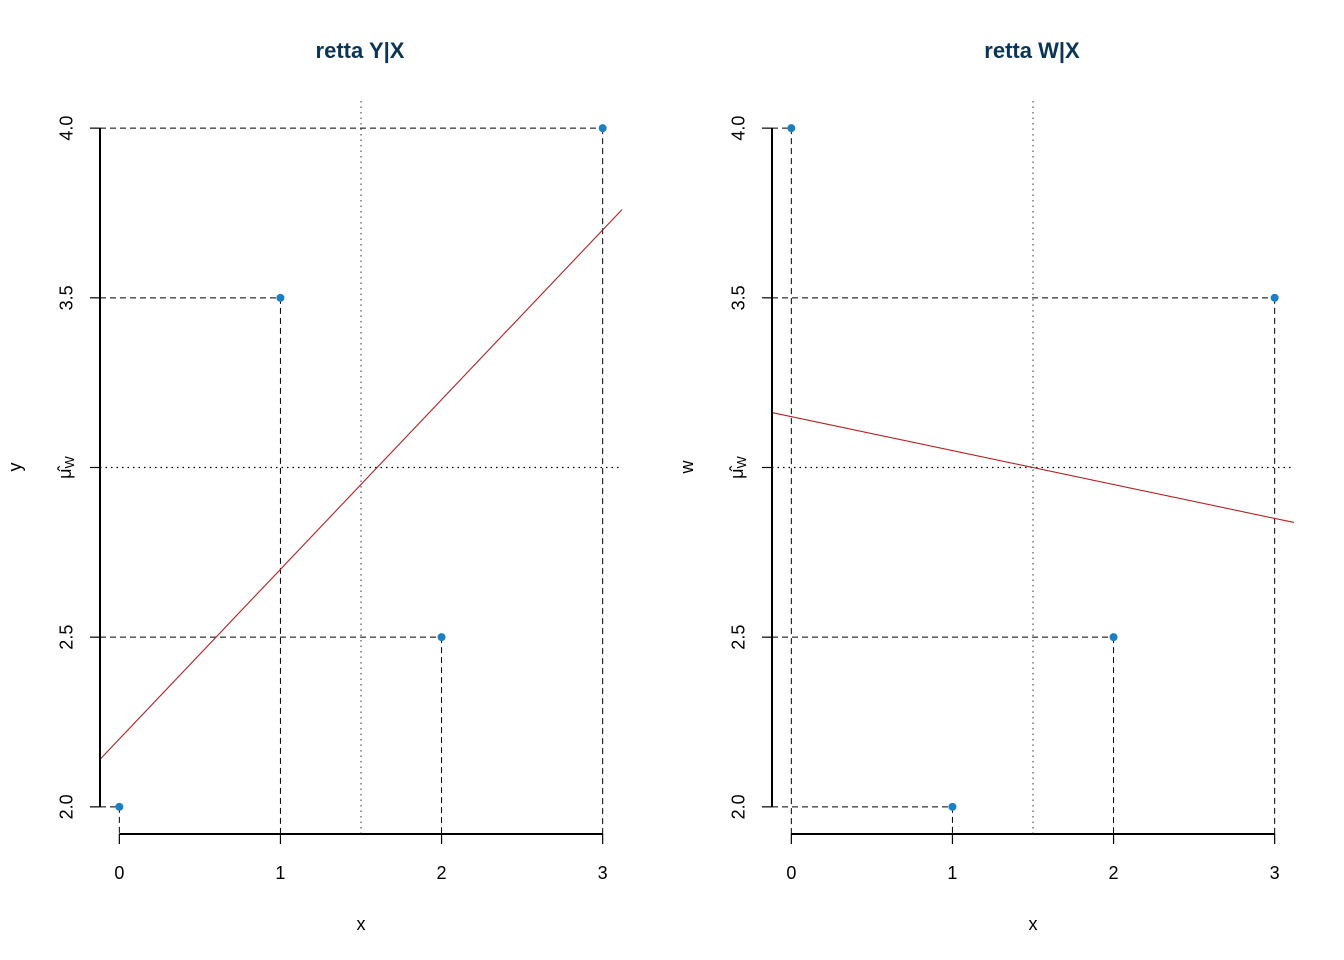 The height and width of the screenshot is (960, 1344). Describe the element at coordinates (15, 467) in the screenshot. I see `y-axis-label: y` at that location.